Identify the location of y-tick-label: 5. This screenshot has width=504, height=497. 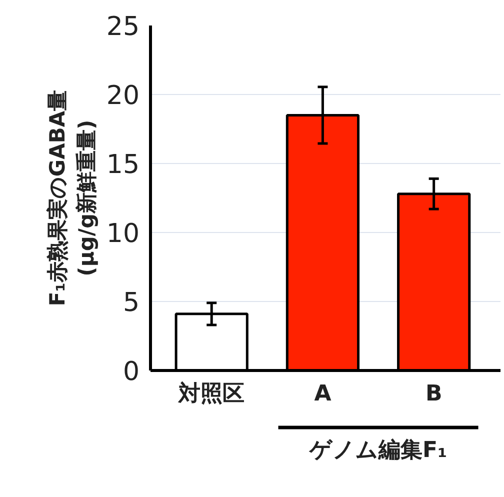
(131, 303).